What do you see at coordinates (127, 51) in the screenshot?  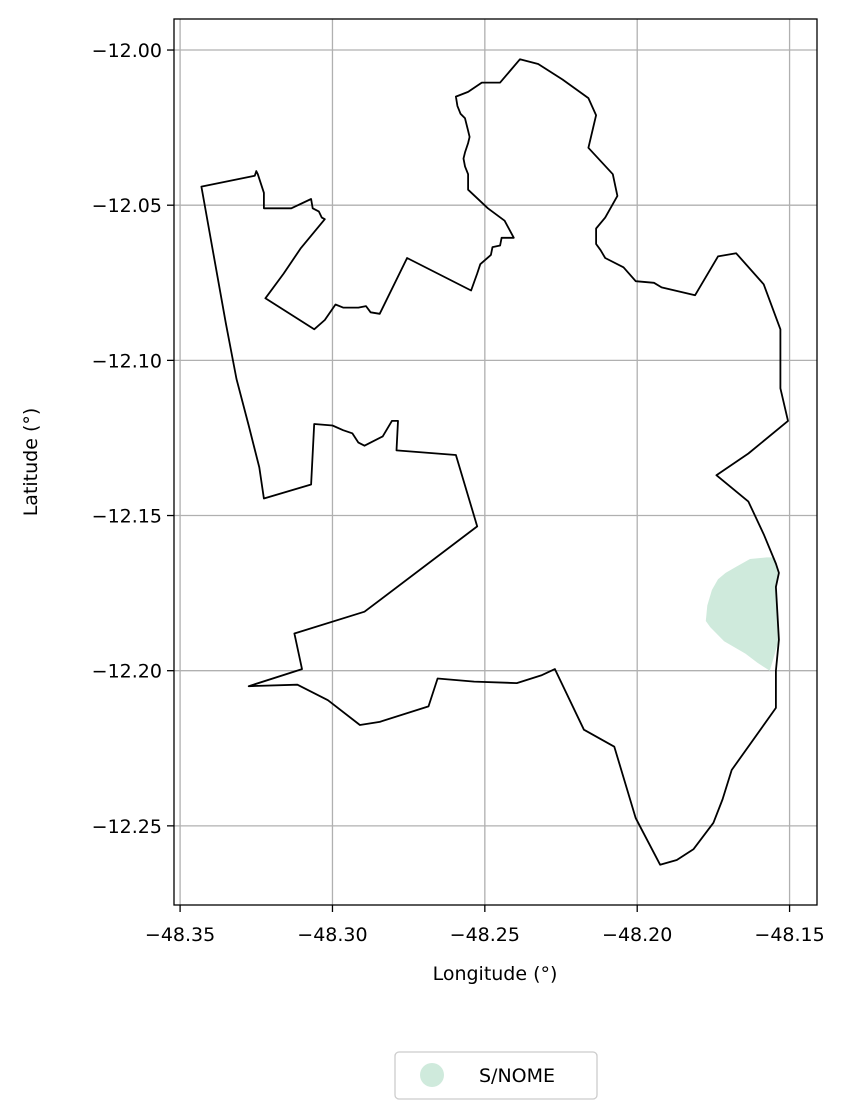 I see `y-tick-label: −12.00` at bounding box center [127, 51].